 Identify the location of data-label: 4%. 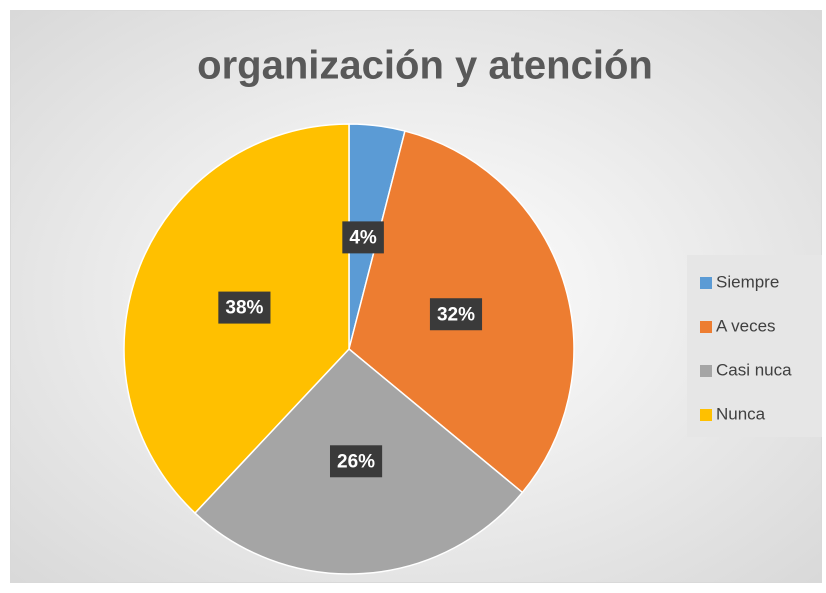
(363, 237).